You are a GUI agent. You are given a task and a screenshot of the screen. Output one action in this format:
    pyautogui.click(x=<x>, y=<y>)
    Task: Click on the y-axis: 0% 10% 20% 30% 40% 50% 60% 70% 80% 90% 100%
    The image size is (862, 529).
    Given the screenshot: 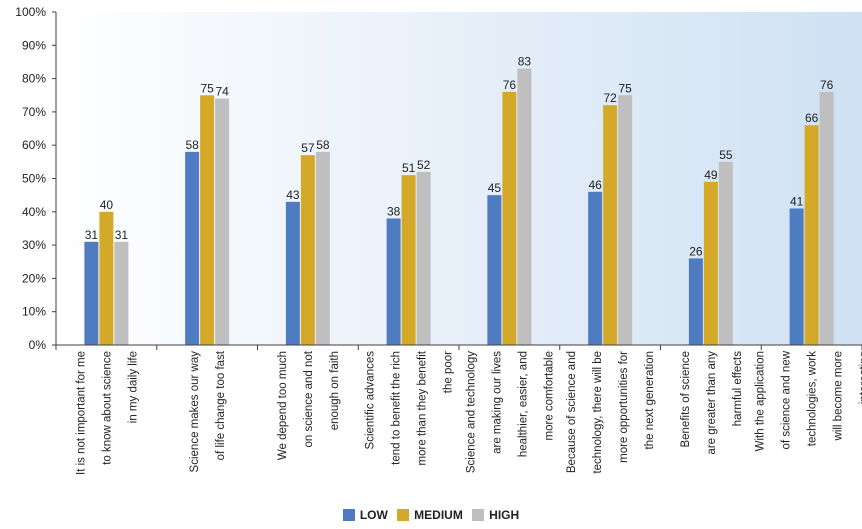 What is the action you would take?
    pyautogui.click(x=36, y=178)
    